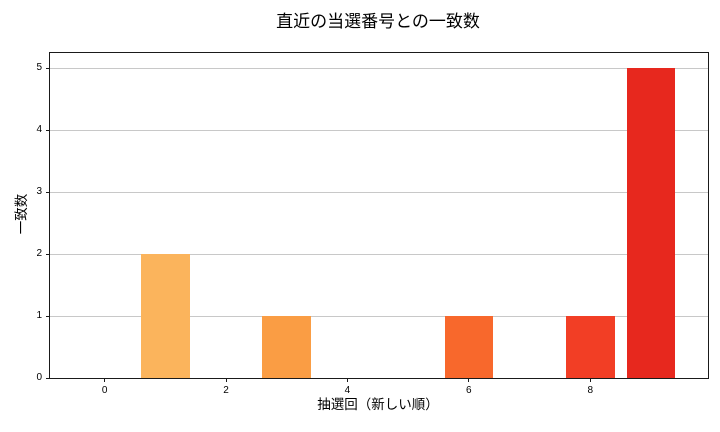 The height and width of the screenshot is (432, 720). What do you see at coordinates (226, 390) in the screenshot?
I see `x-tick-label: 2` at bounding box center [226, 390].